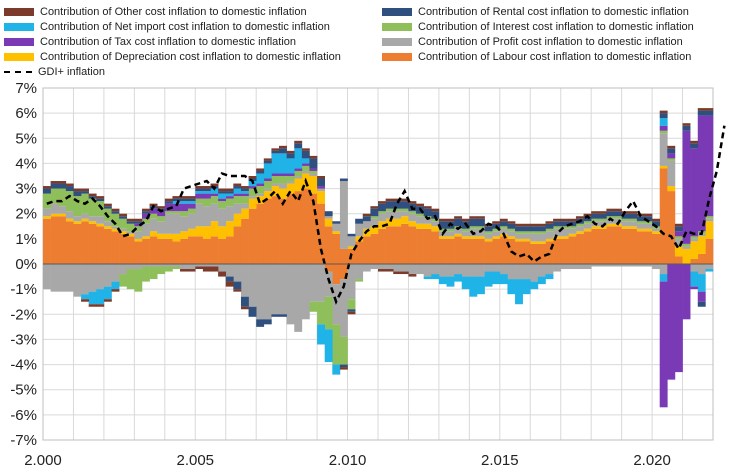  I want to click on legend-swatch-labour, so click(397, 57).